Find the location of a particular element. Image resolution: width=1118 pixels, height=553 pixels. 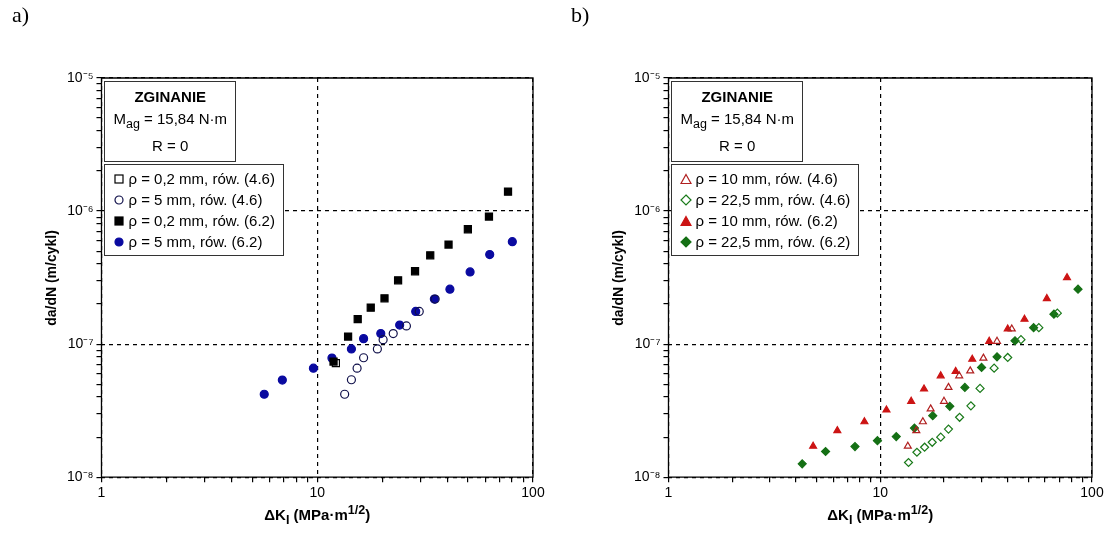

legend-label: ρ = 10 mm, rów. (4.6) is located at coordinates (766, 179).